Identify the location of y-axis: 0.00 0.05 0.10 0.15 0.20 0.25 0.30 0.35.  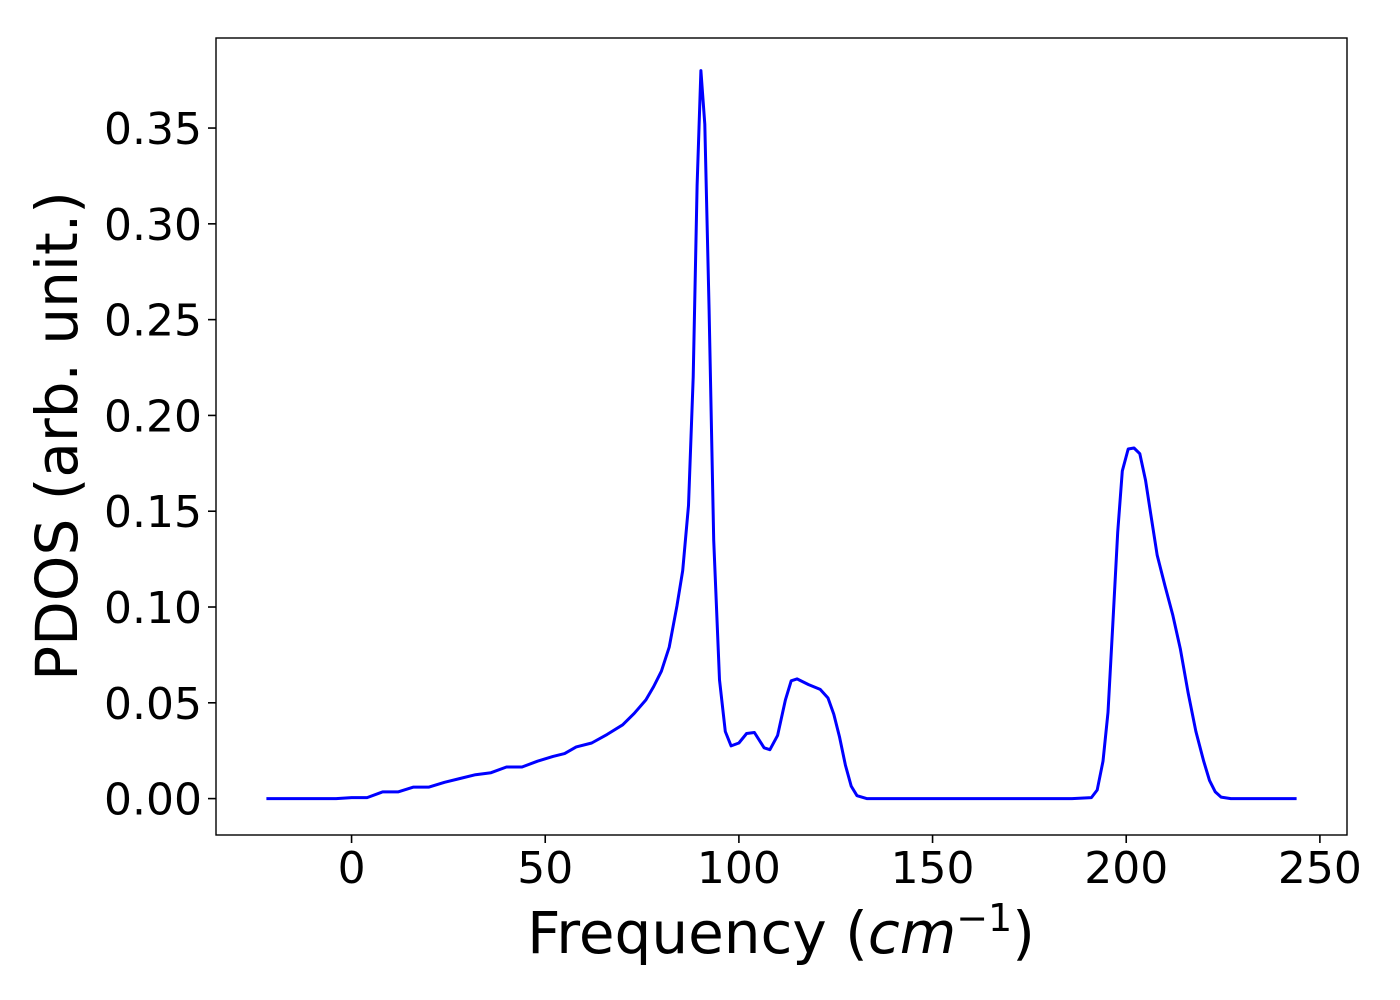
(160, 465).